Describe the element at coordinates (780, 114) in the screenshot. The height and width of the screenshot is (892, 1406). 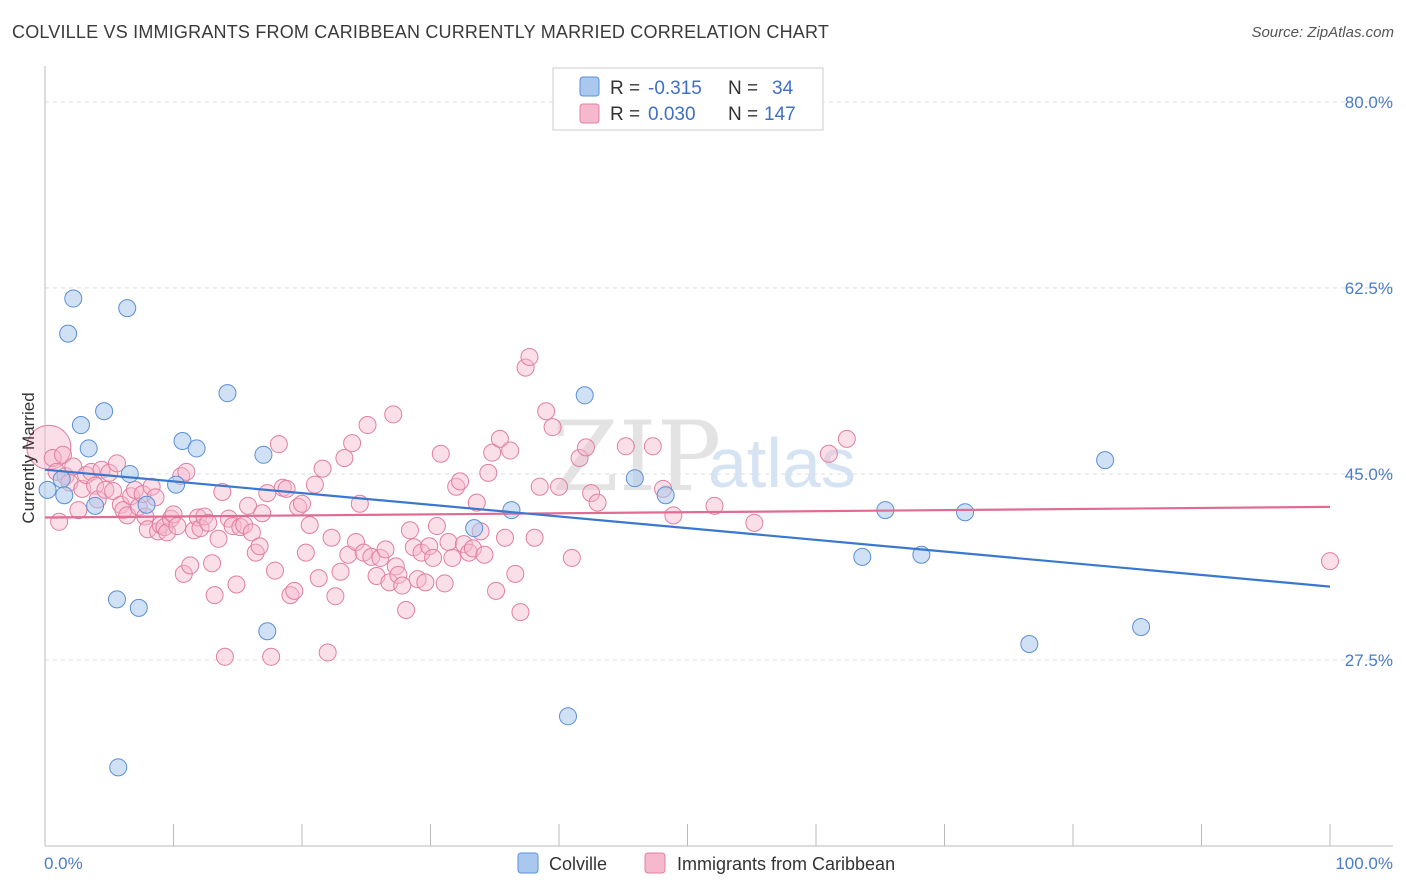
I see `legend-n-value: 147` at that location.